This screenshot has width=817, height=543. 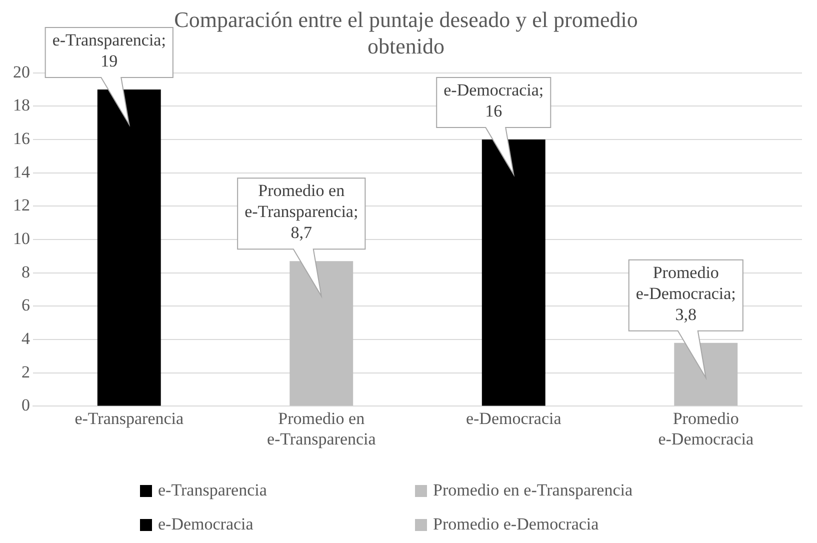 I want to click on y-tick-label: 10, so click(x=21, y=238).